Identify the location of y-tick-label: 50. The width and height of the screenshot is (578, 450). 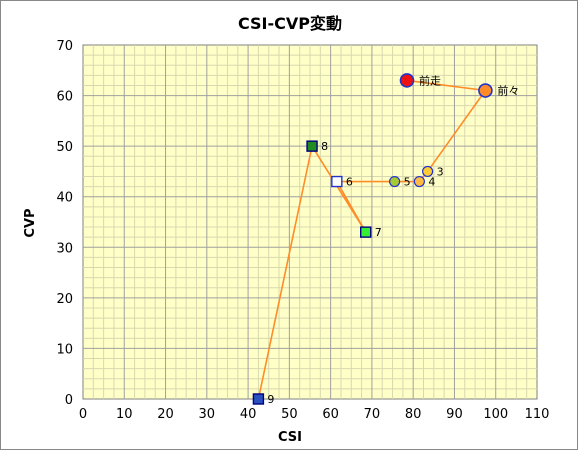
(64, 147).